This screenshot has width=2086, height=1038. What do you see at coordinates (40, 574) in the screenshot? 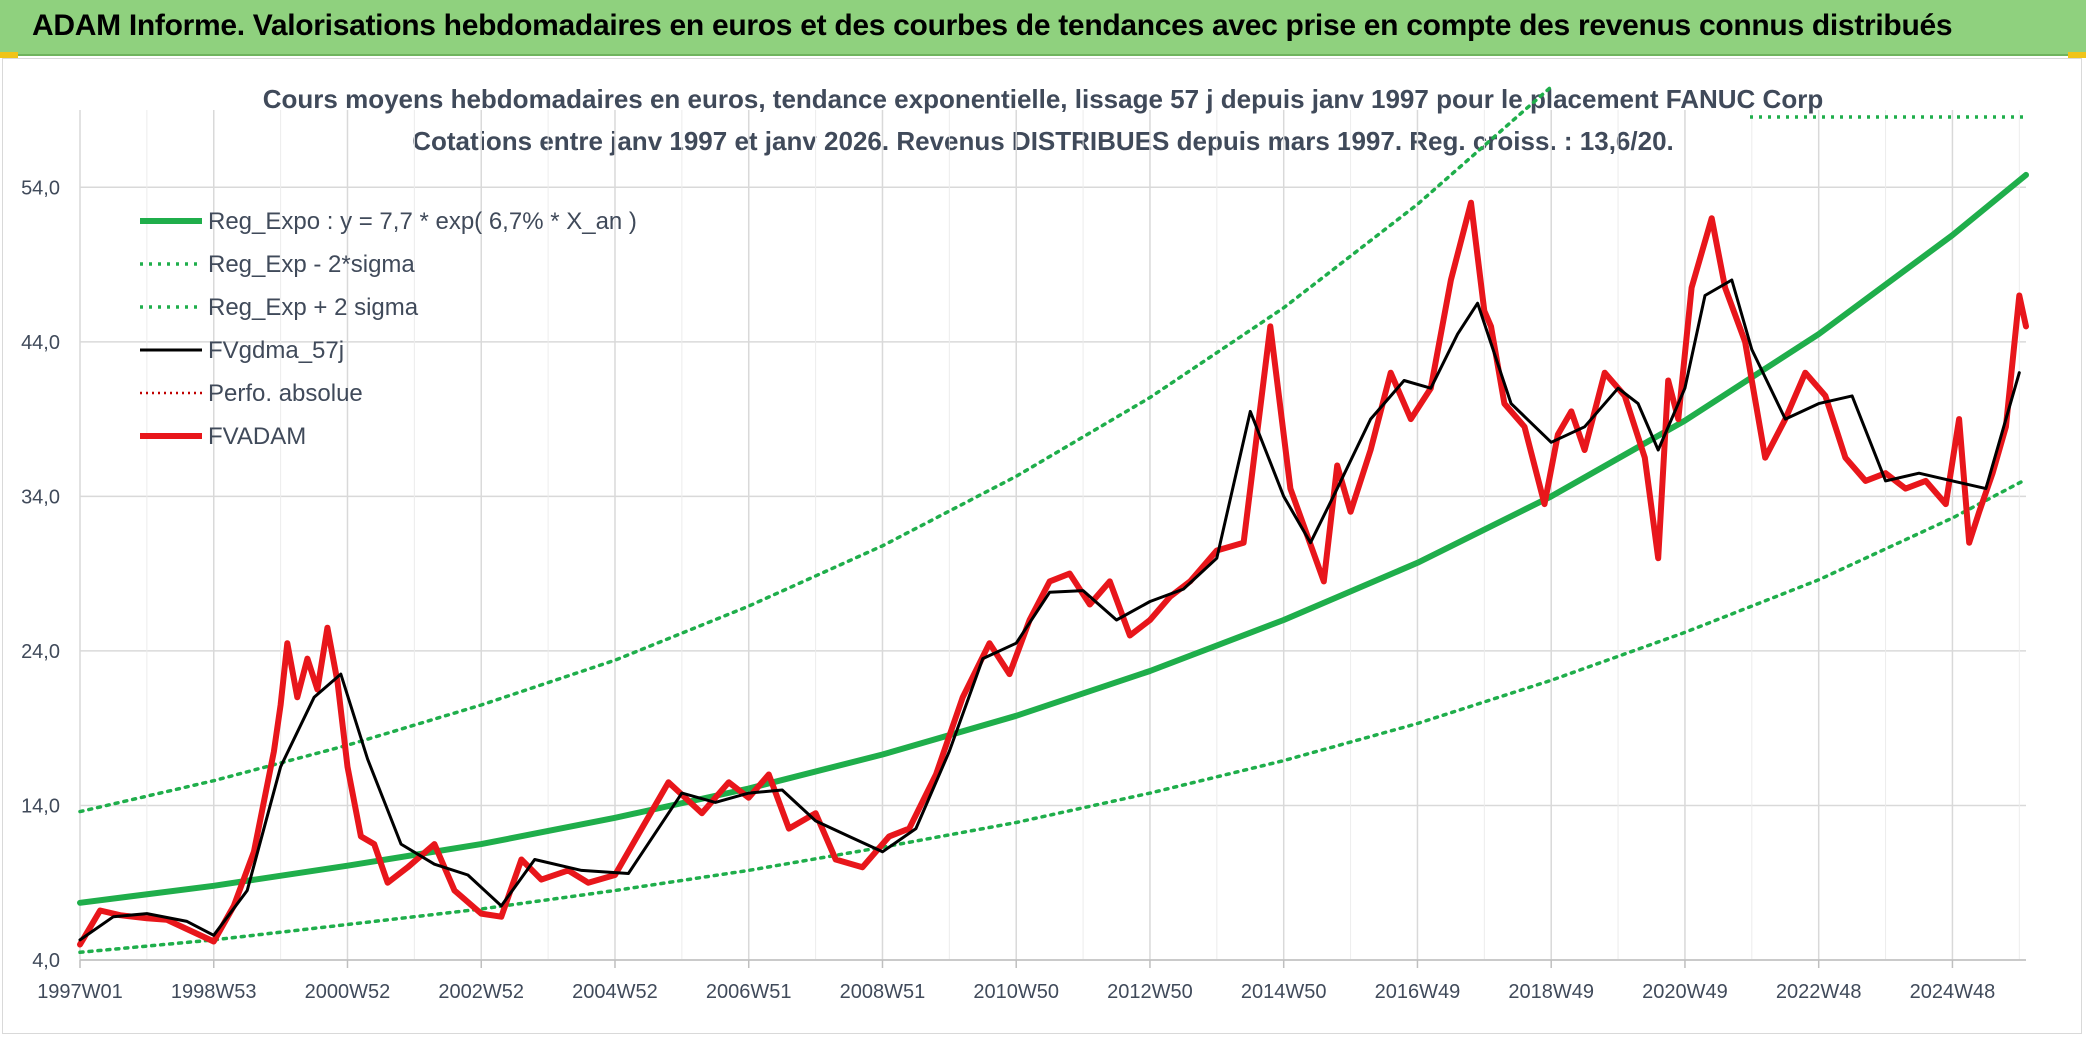
I see `y-axis-tick-labels: 4,0 14,0 24,0 34,0 44,0 54,0` at bounding box center [40, 574].